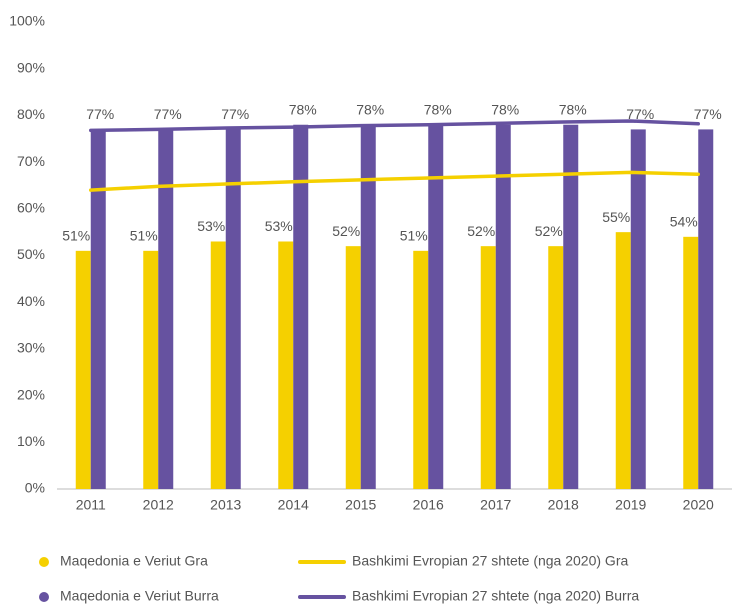  I want to click on legend-label: Maqedonia e Veriut Gra, so click(134, 561).